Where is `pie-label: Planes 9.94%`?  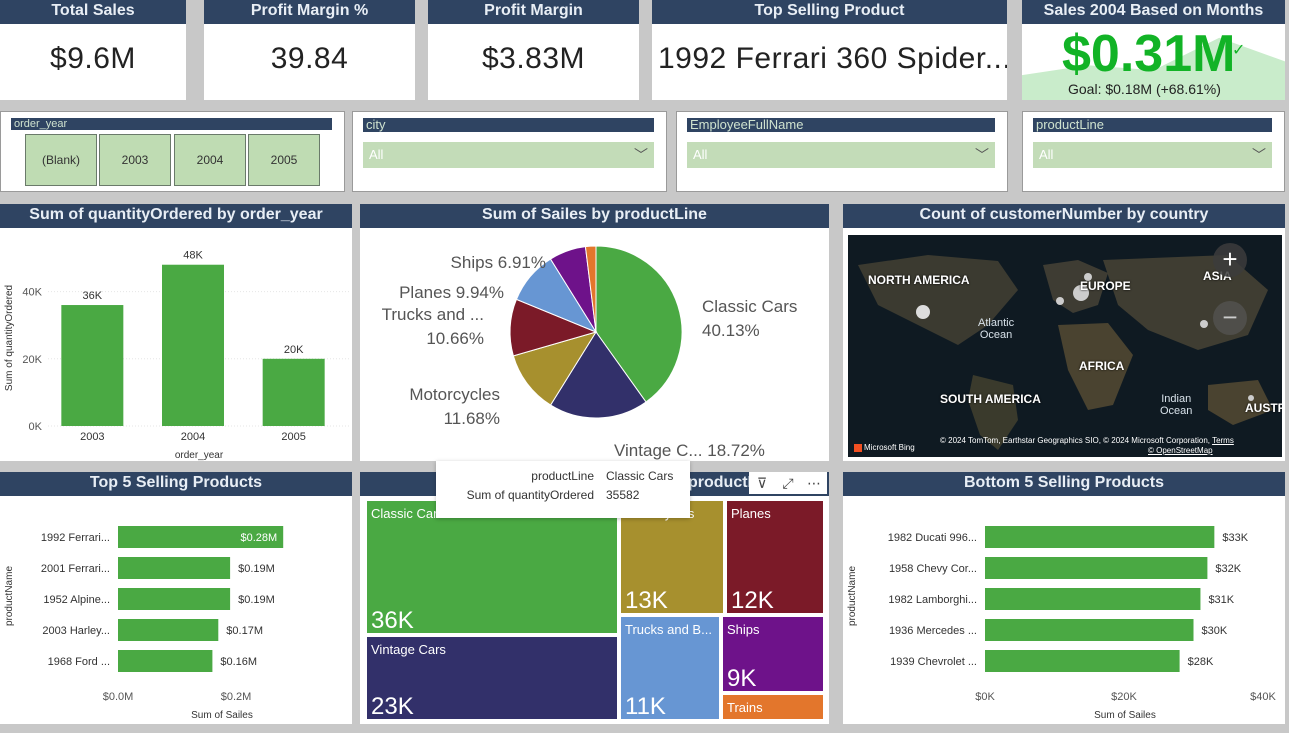
pie-label: Planes 9.94% is located at coordinates (451, 292).